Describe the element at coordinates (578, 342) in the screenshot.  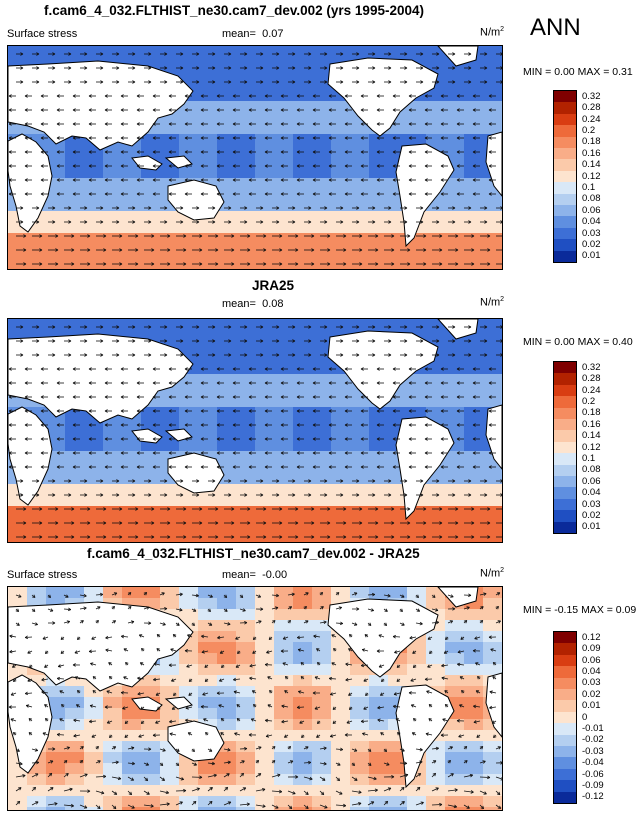
I see `panel-2-minmax: MIN = 0.00 MAX = 0.40` at that location.